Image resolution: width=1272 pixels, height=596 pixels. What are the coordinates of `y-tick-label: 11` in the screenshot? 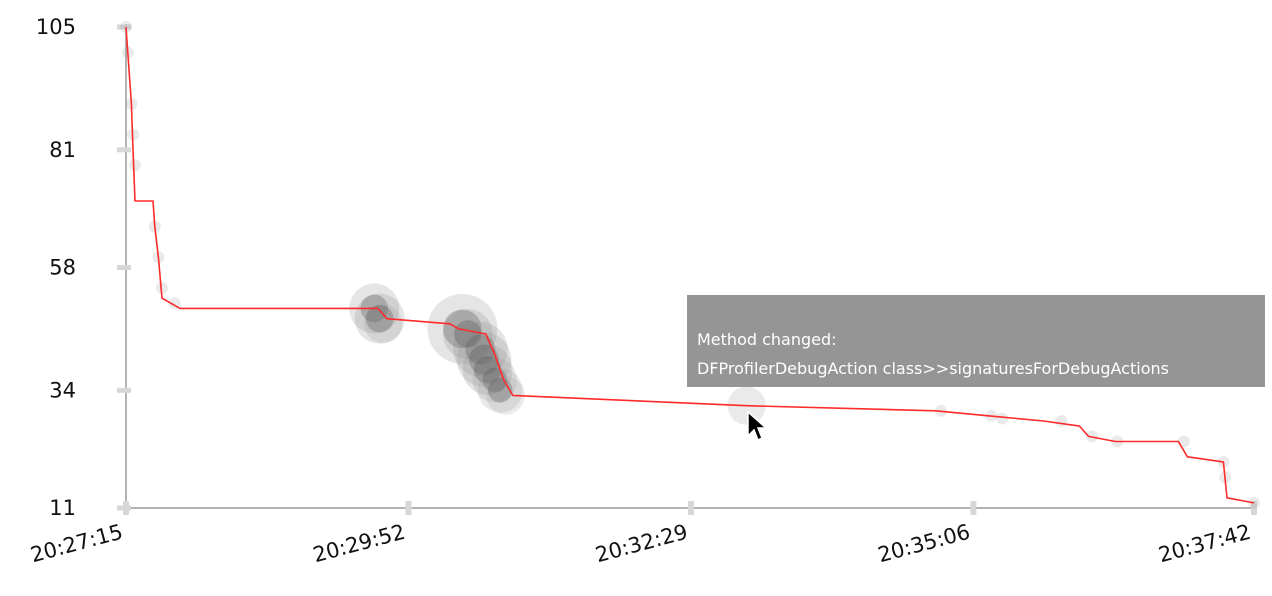 It's located at (62, 508).